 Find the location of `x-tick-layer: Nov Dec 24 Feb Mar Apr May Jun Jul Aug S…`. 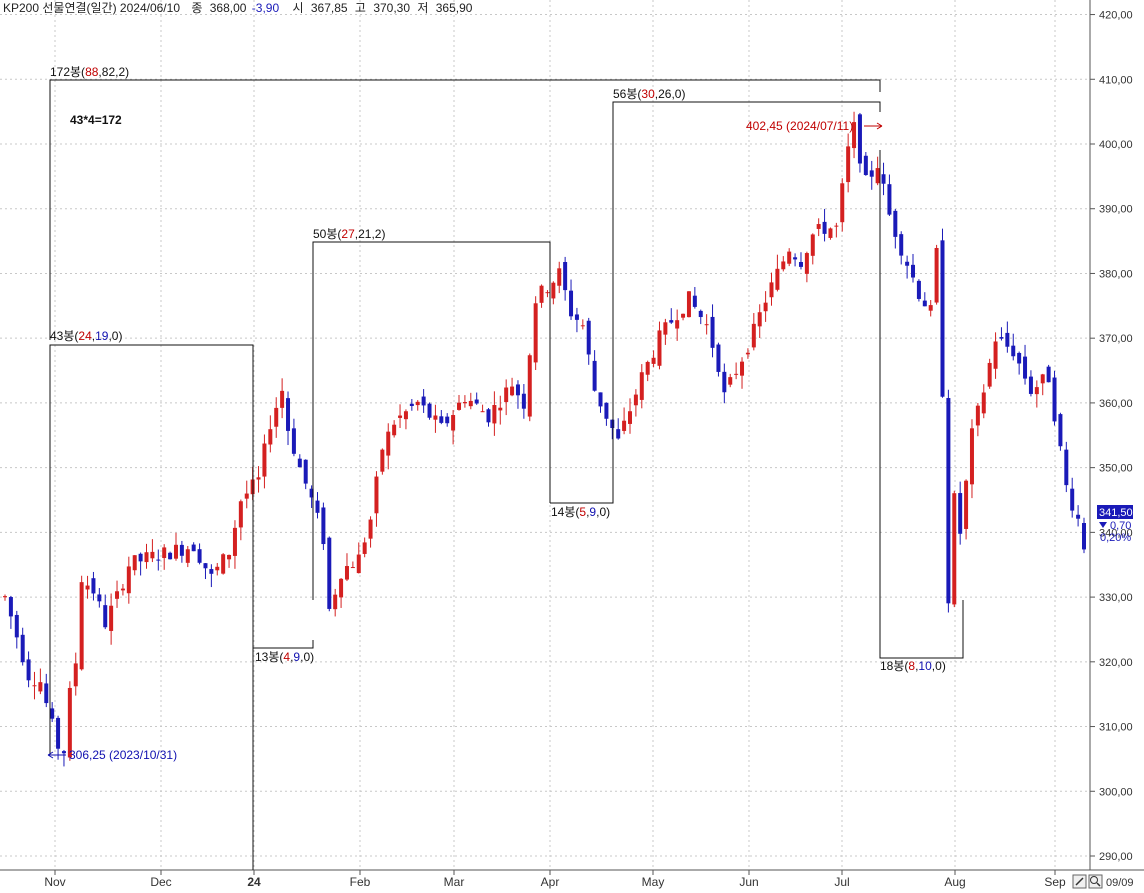

x-tick-layer: Nov Dec 24 Feb Mar Apr May Jun Jul Aug S… is located at coordinates (555, 882).